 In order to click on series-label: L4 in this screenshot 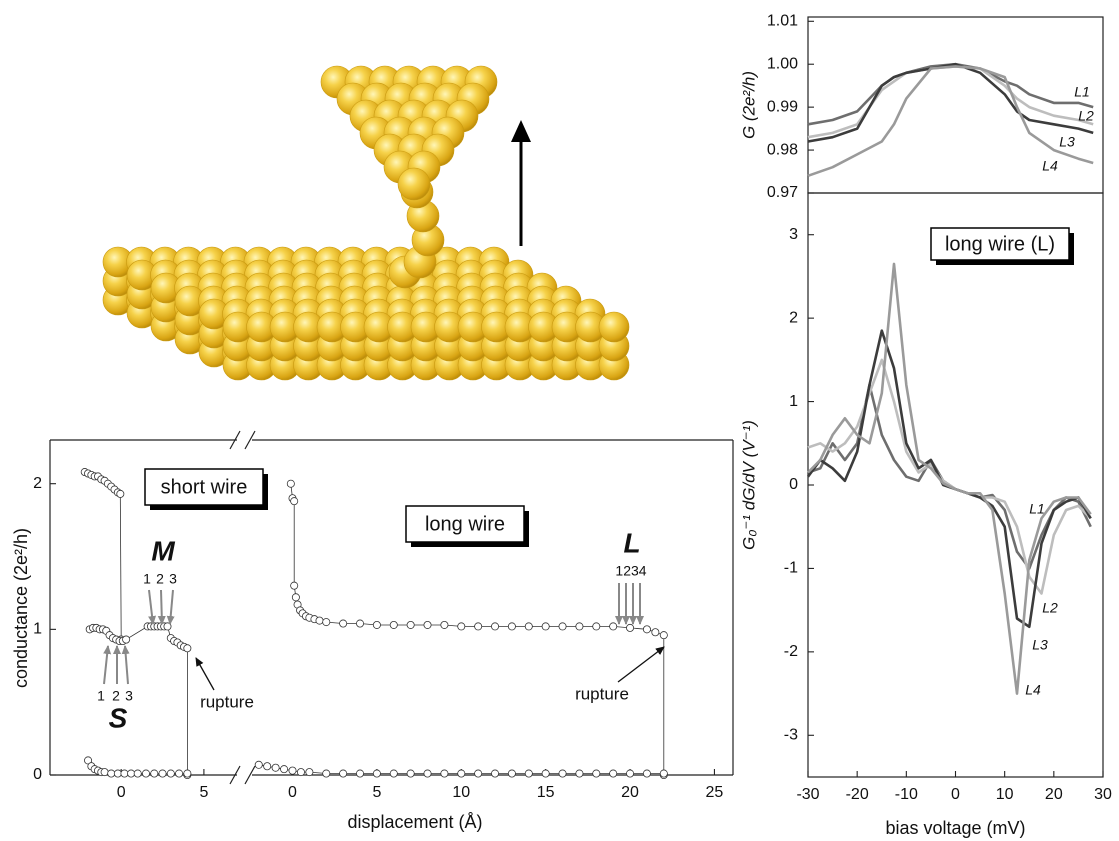, I will do `click(1033, 690)`.